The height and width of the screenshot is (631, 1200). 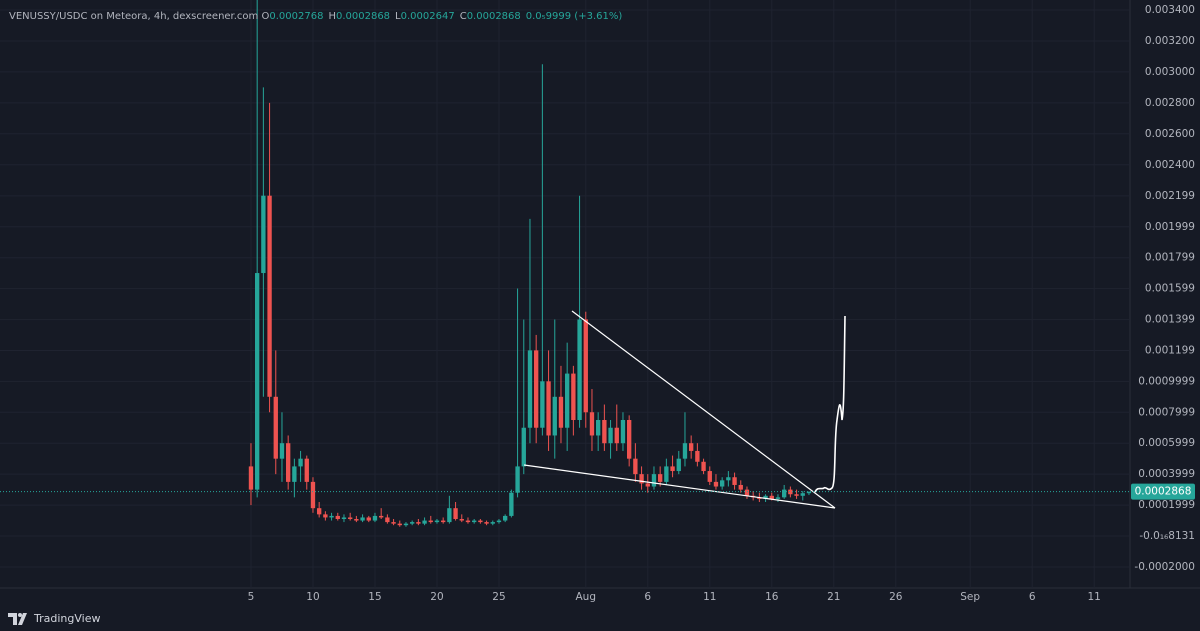 What do you see at coordinates (1166, 443) in the screenshot?
I see `y-tick-label: 0.0005999` at bounding box center [1166, 443].